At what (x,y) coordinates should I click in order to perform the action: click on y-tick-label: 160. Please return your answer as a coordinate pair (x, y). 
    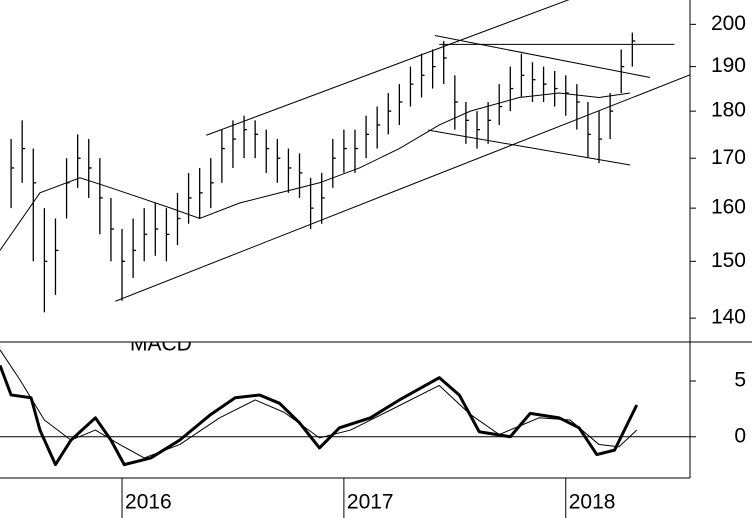
    Looking at the image, I should click on (728, 207).